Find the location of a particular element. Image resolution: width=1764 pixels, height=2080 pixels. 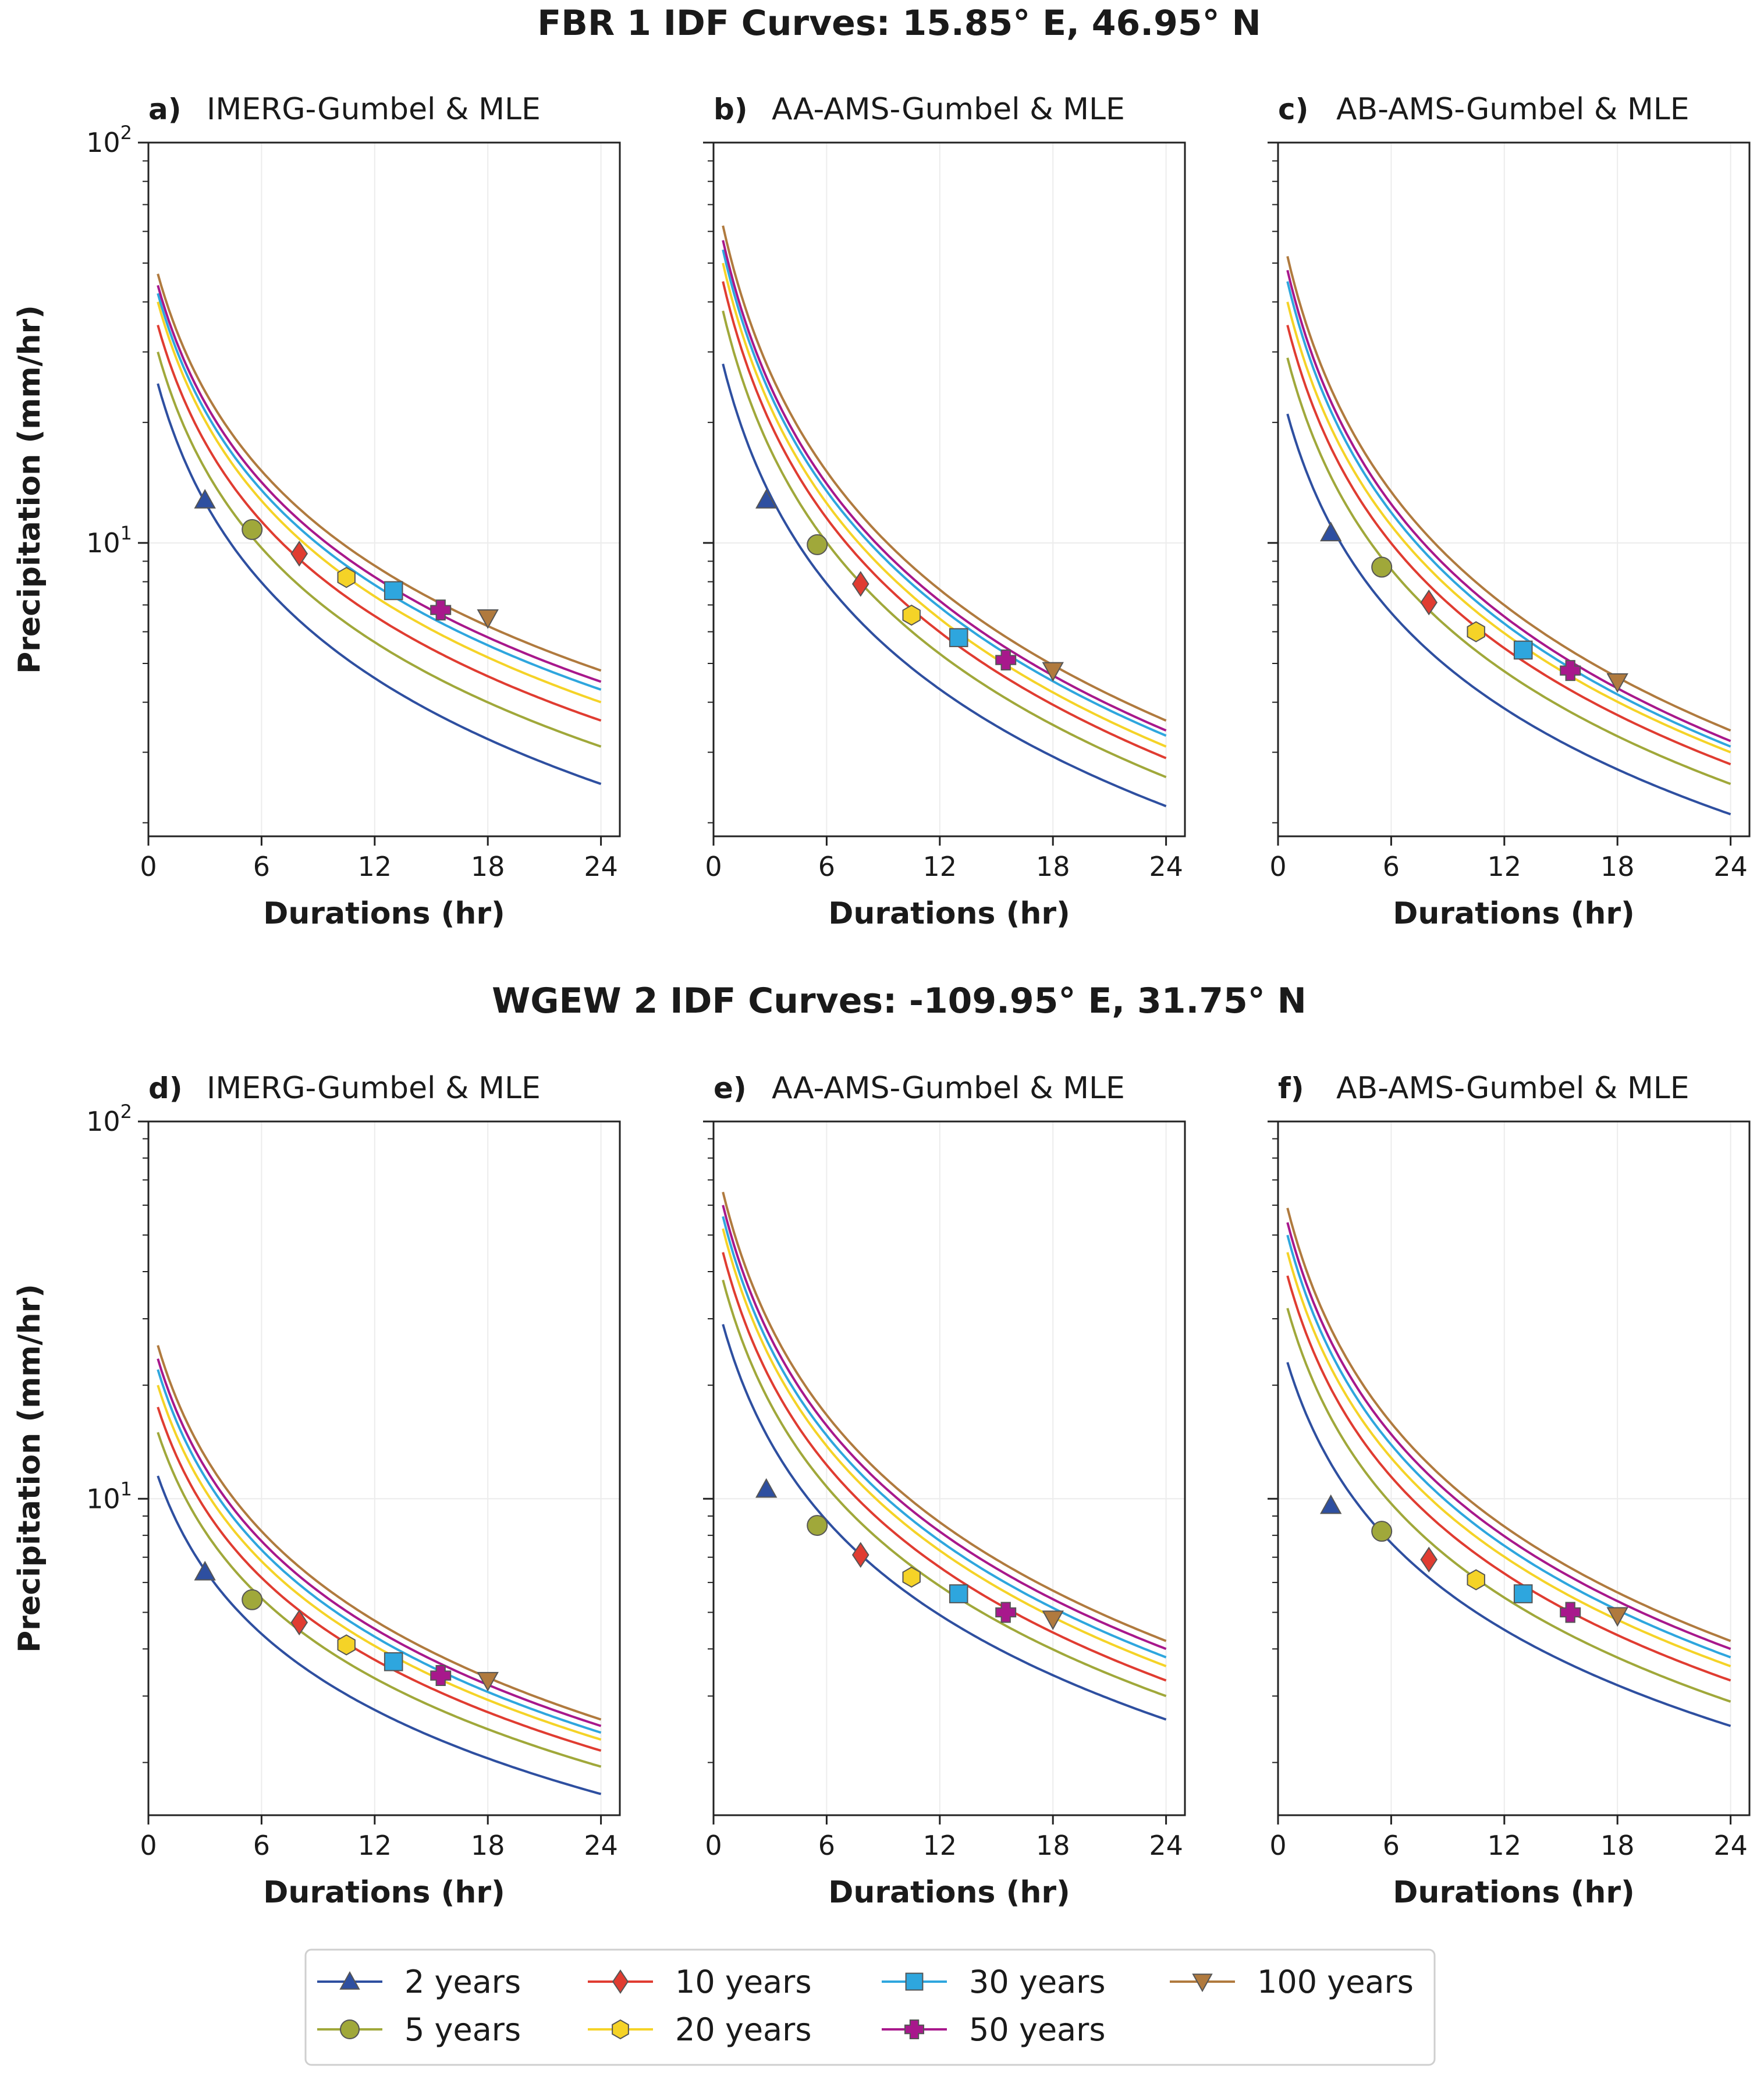

panel-title: IMERG-Gumbel & MLE is located at coordinates (374, 109).